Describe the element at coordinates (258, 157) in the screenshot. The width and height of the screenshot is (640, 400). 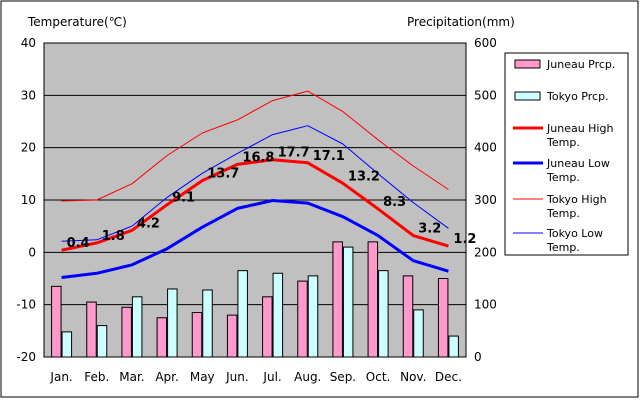
I see `data-label: 16.8` at that location.